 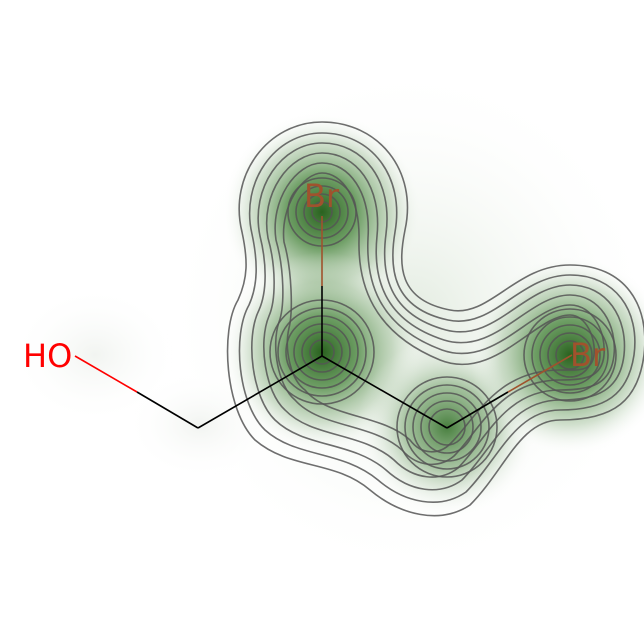 I want to click on bond-o1-c1, so click(x=167, y=410).